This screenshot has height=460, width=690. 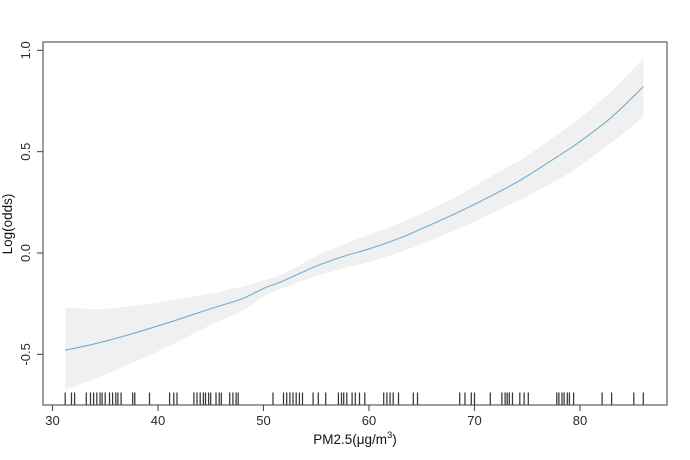 I want to click on y-tick-label: 0.0, so click(x=25, y=253).